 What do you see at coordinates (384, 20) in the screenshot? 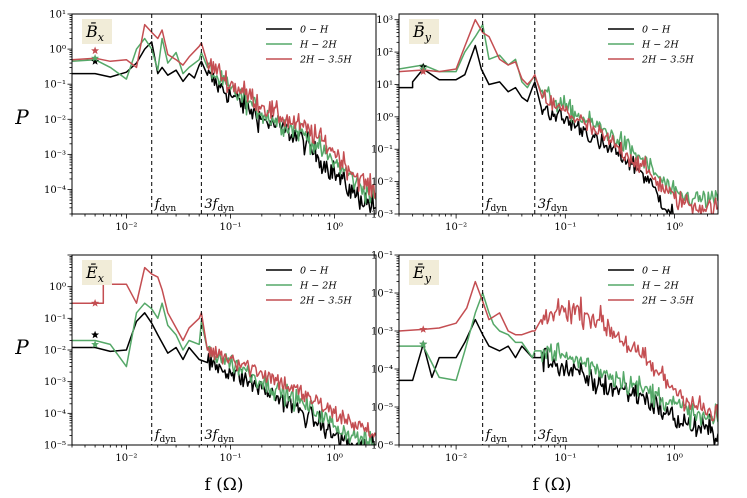
I see `y-tick-label: 10³` at bounding box center [384, 20].